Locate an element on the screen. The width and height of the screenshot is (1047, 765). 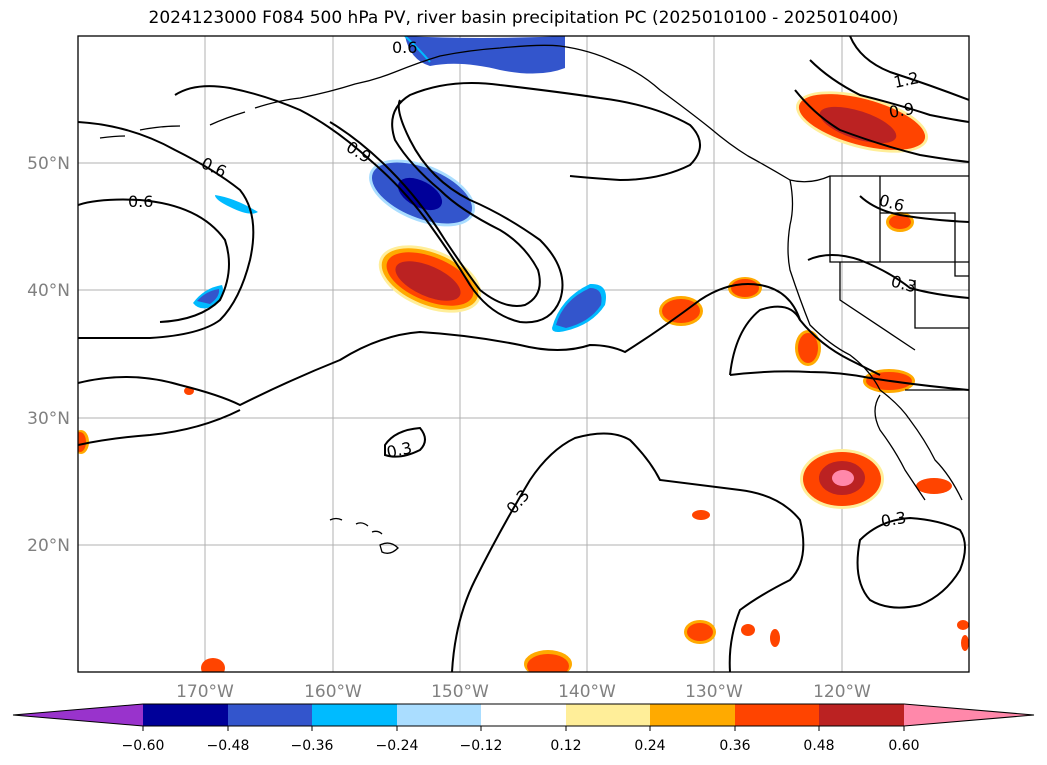
colorbar-tick-label: −0.48 is located at coordinates (228, 746).